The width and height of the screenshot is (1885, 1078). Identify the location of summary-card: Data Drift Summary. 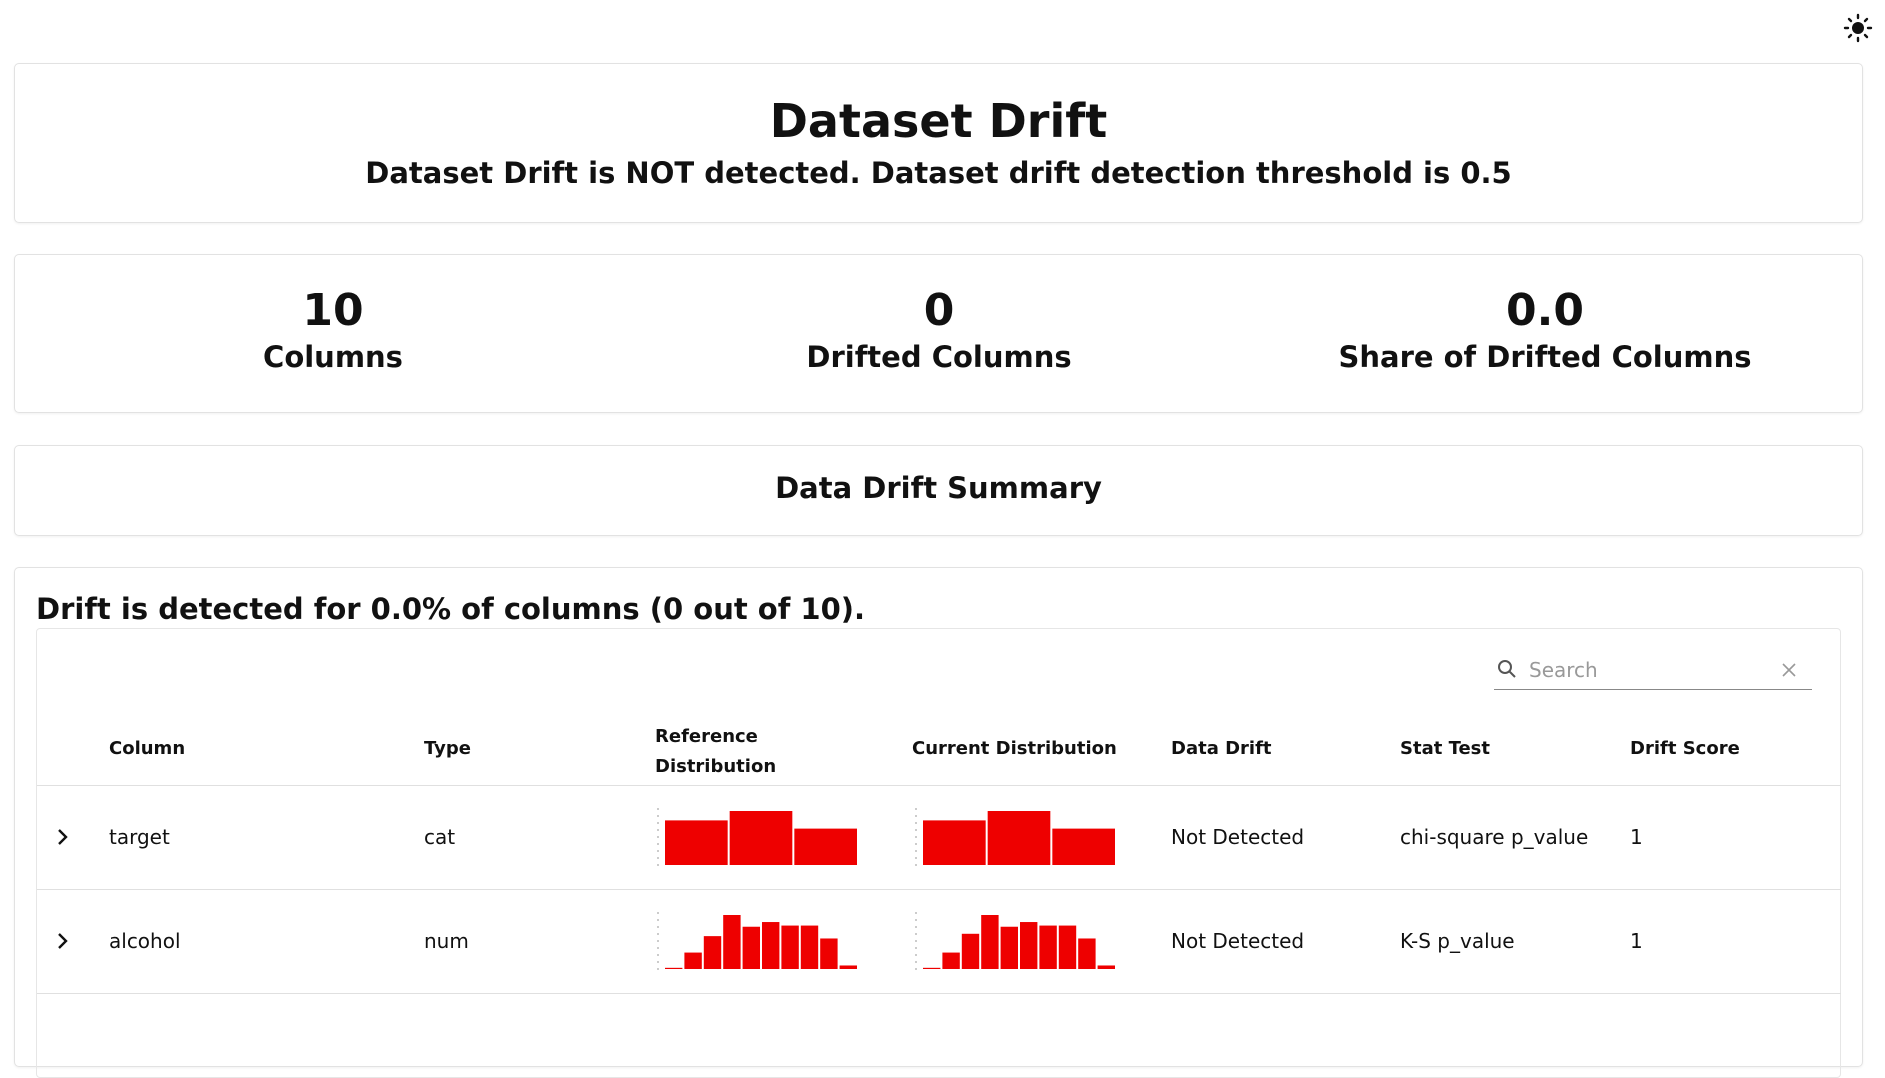
(938, 490).